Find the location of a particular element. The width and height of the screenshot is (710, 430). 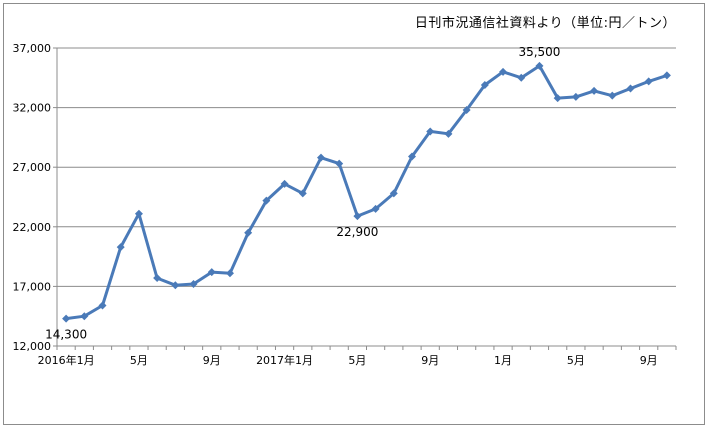

y-tick-label: 12,000 is located at coordinates (32, 346).